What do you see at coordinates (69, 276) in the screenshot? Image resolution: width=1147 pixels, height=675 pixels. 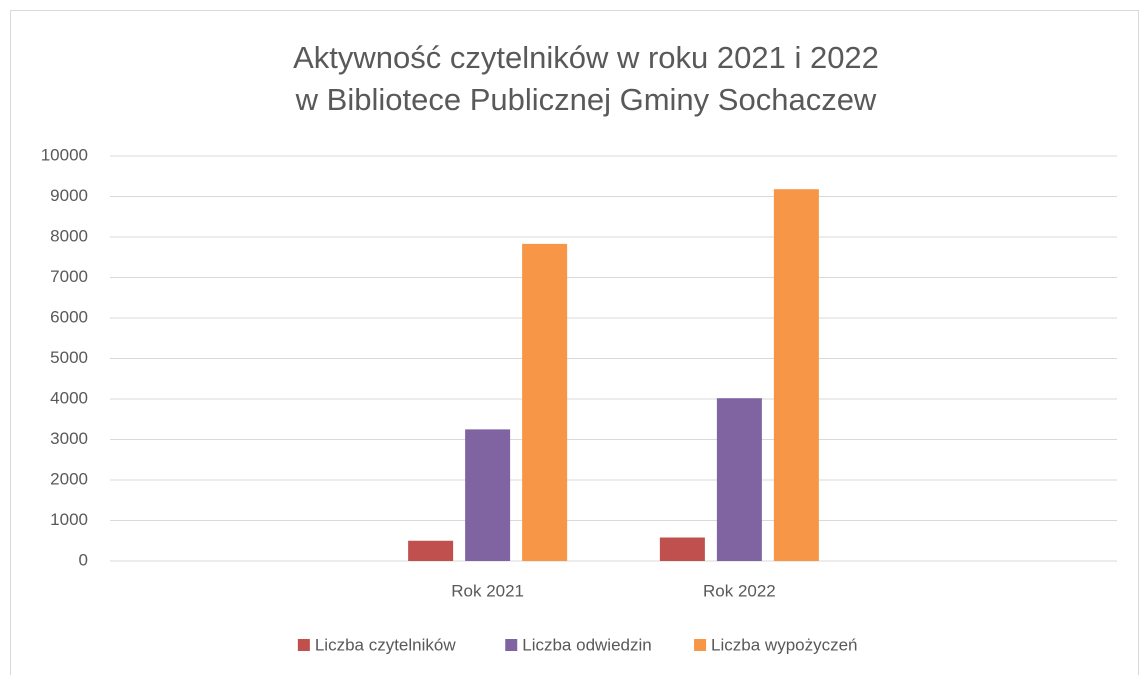 I see `y-tick-label: 7000` at bounding box center [69, 276].